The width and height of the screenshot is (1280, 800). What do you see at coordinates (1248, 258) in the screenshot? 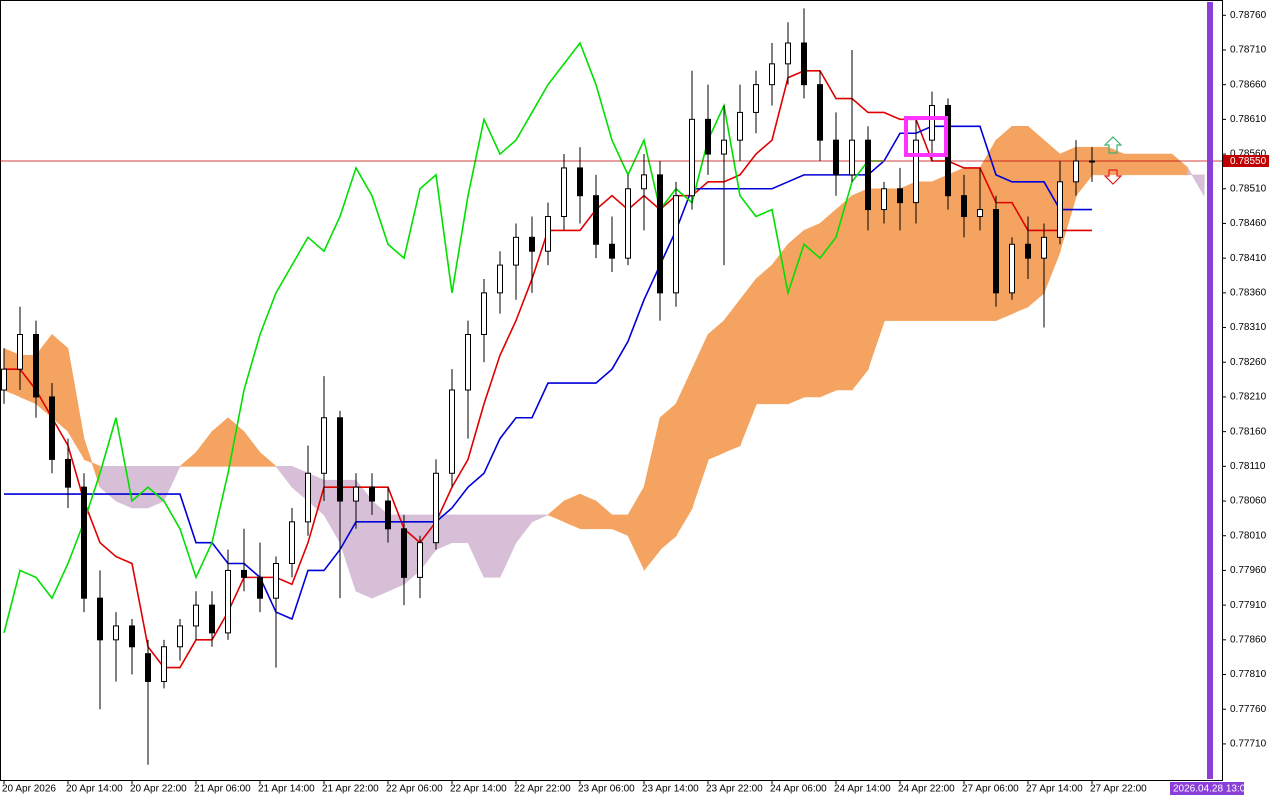
I see `y-tick-label: 0.78410` at bounding box center [1248, 258].